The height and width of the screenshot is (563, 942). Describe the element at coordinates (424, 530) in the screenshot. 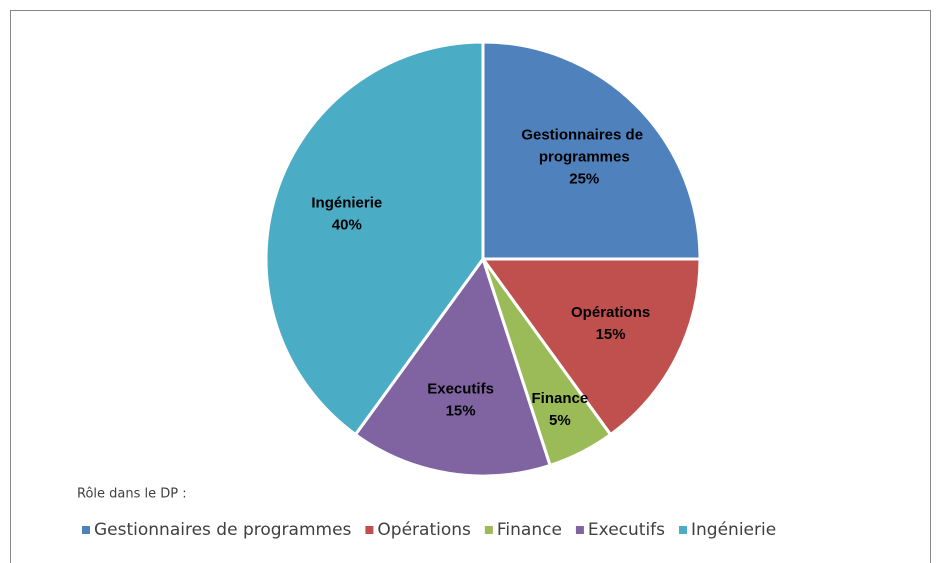

I see `legend-label: Opérations` at that location.